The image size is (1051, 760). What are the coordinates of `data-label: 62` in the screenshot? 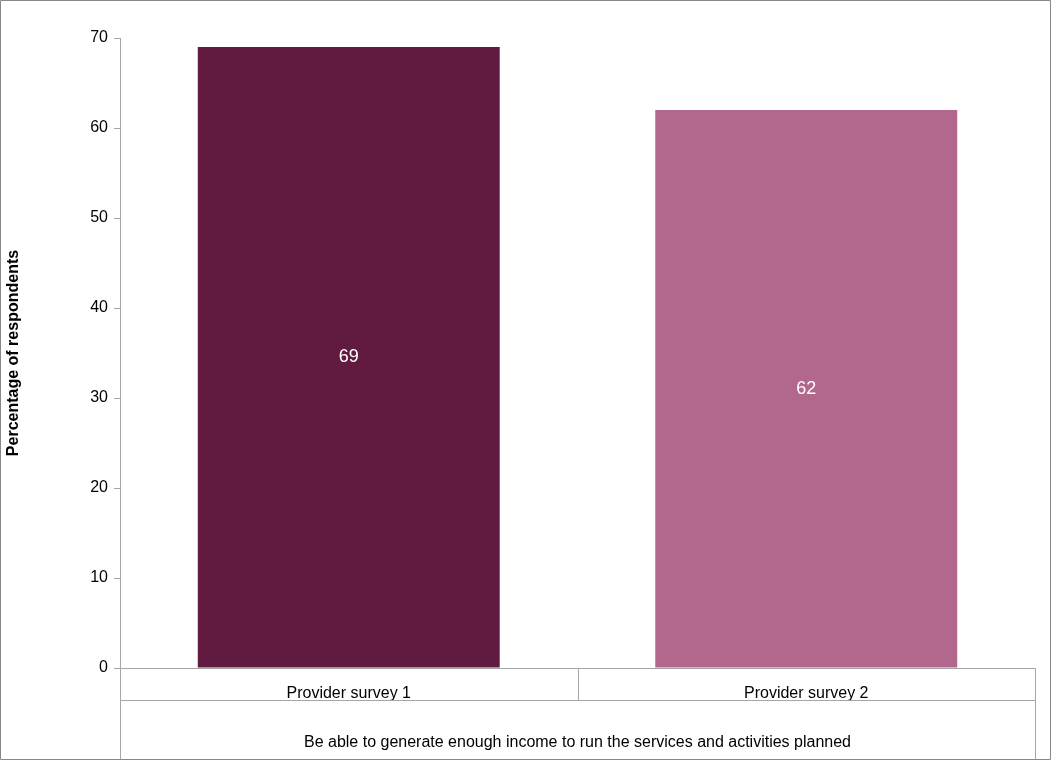 It's located at (806, 387).